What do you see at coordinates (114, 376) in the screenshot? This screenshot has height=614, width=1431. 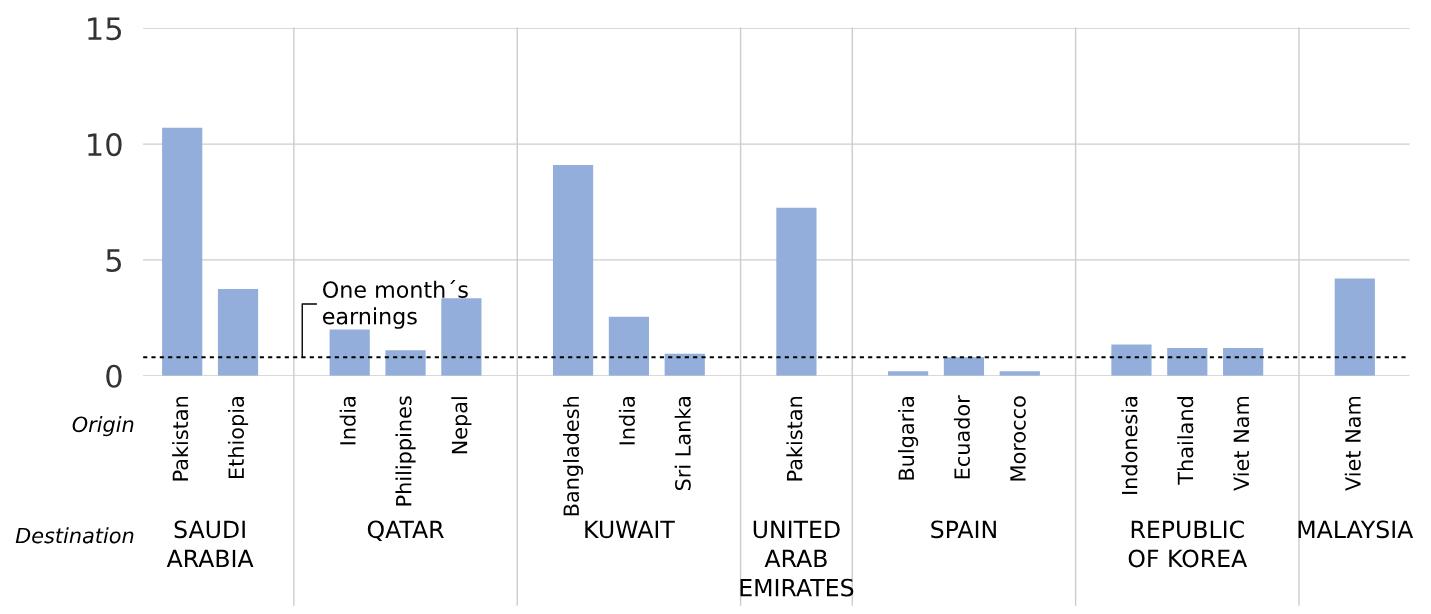 I see `y-tick-label: 0` at bounding box center [114, 376].